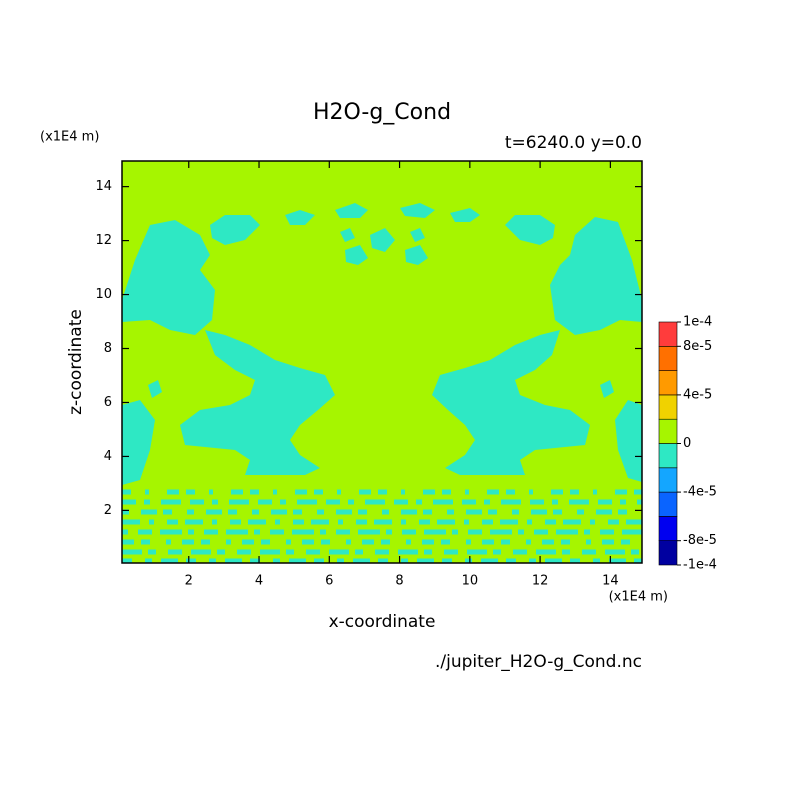 The height and width of the screenshot is (804, 804). What do you see at coordinates (573, 143) in the screenshot?
I see `chart-subtitle: t=6240.0 y=0.0` at bounding box center [573, 143].